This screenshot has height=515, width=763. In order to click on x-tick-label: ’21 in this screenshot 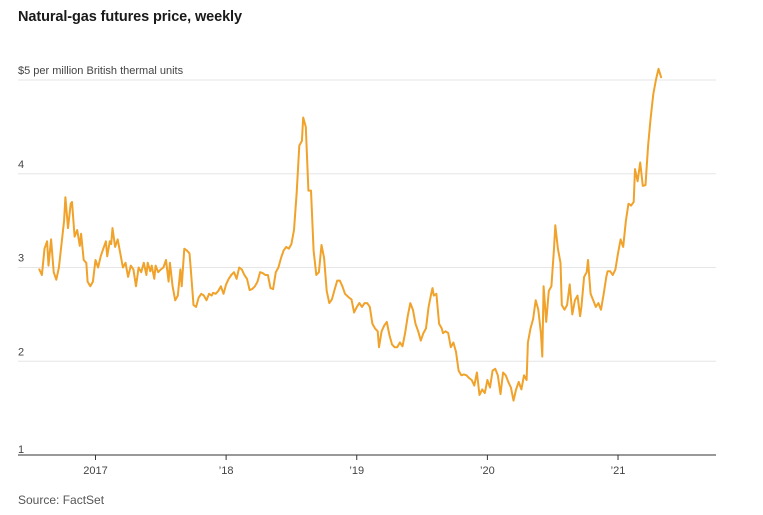, I will do `click(618, 471)`.